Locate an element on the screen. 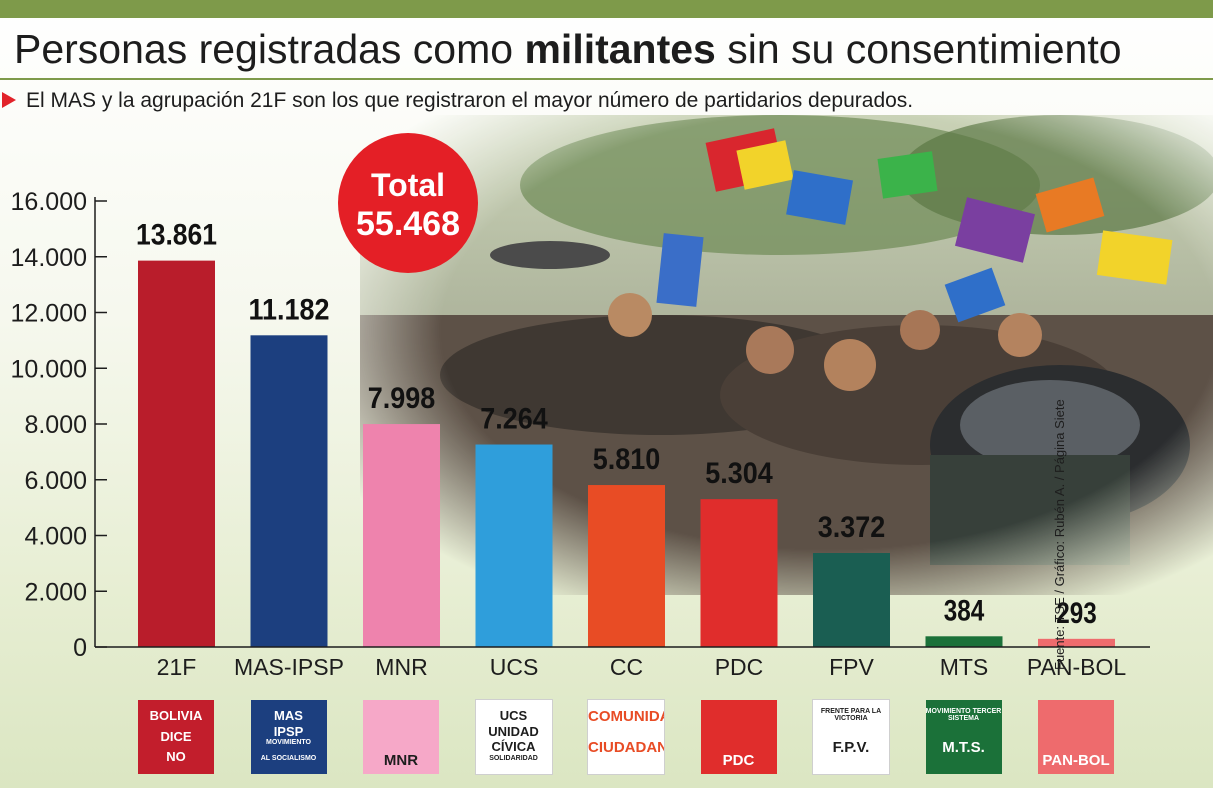  party-logo-text: SOLIDARIDAD is located at coordinates (513, 758).